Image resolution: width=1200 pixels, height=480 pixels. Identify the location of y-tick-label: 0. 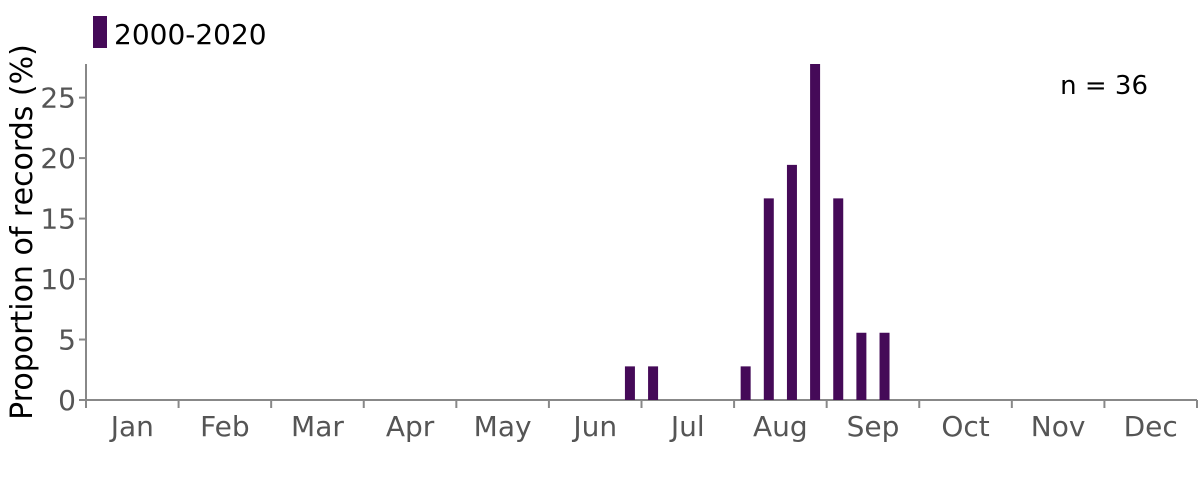
(67, 400).